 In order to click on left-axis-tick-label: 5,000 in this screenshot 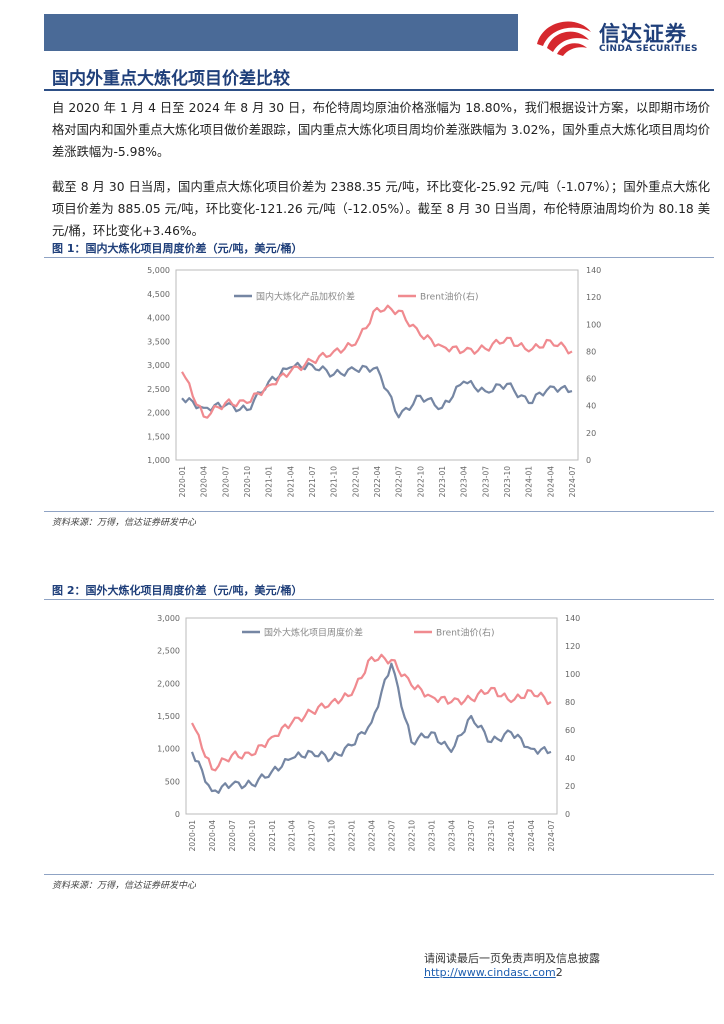, I will do `click(158, 270)`.